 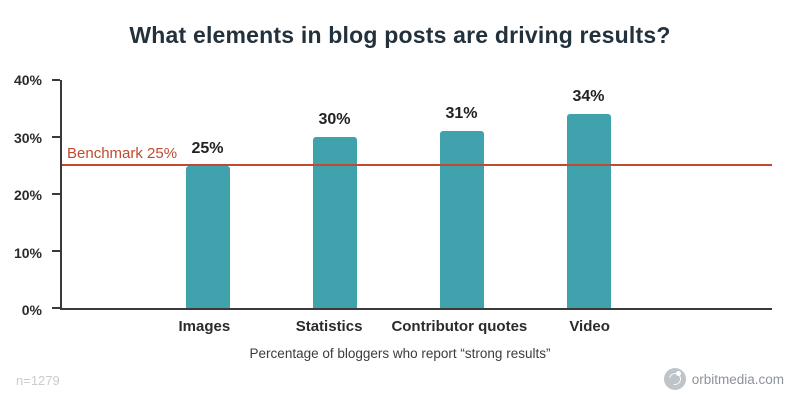 I want to click on y-tick-label: 10%, so click(x=27, y=252).